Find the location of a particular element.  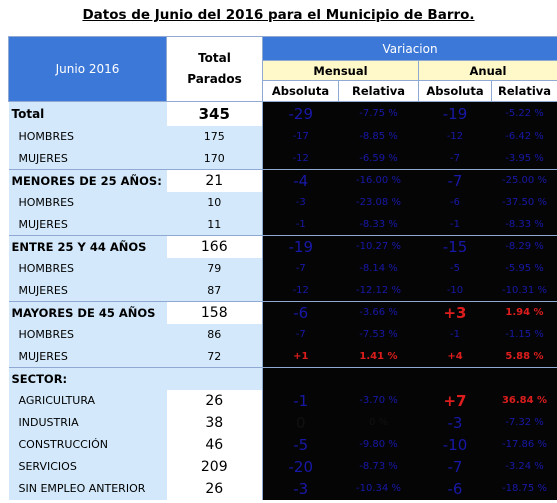

row-label: MENORES DE 25 AÑOS: is located at coordinates (87, 180).